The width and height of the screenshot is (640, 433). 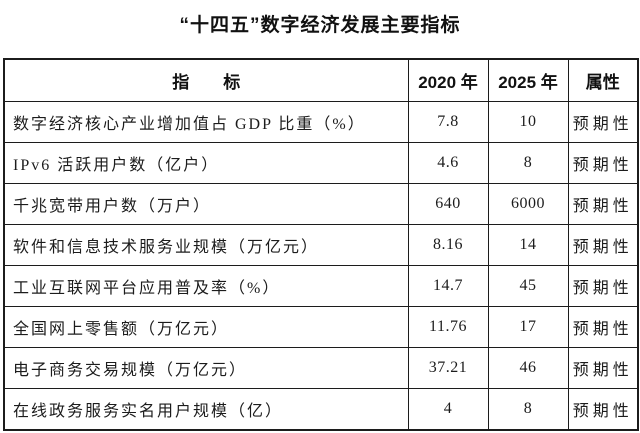 What do you see at coordinates (528, 245) in the screenshot?
I see `value-2025-cell: 14` at bounding box center [528, 245].